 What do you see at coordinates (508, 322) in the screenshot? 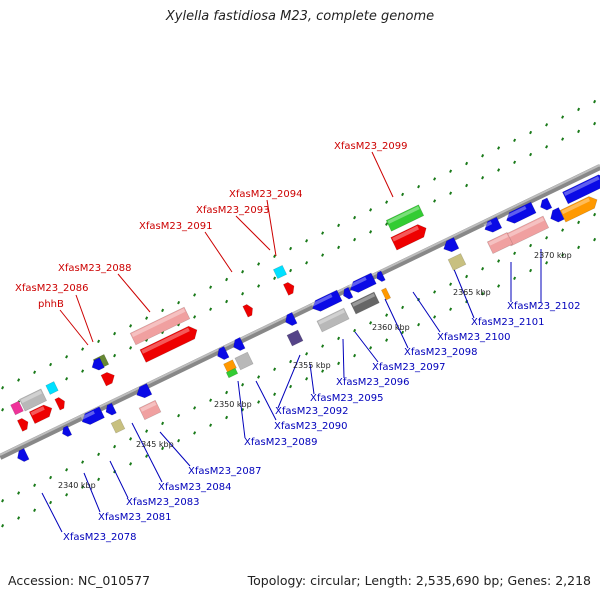
I see `gene-label-2101: XfasM23_2101` at bounding box center [508, 322].